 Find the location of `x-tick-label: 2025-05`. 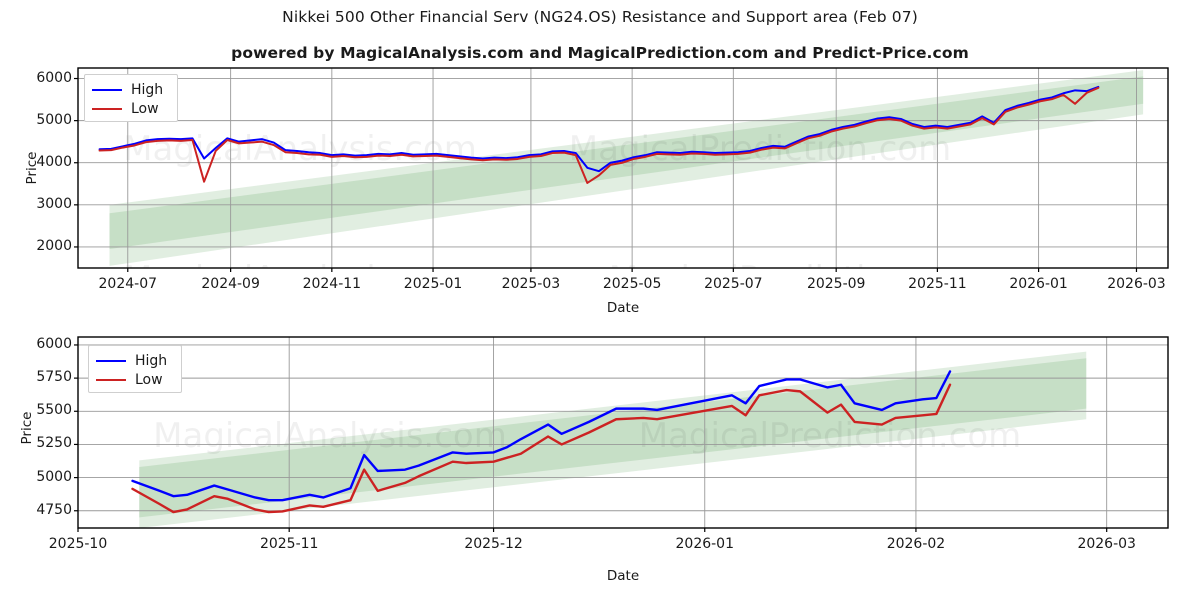

x-tick-label: 2025-05 is located at coordinates (632, 284).